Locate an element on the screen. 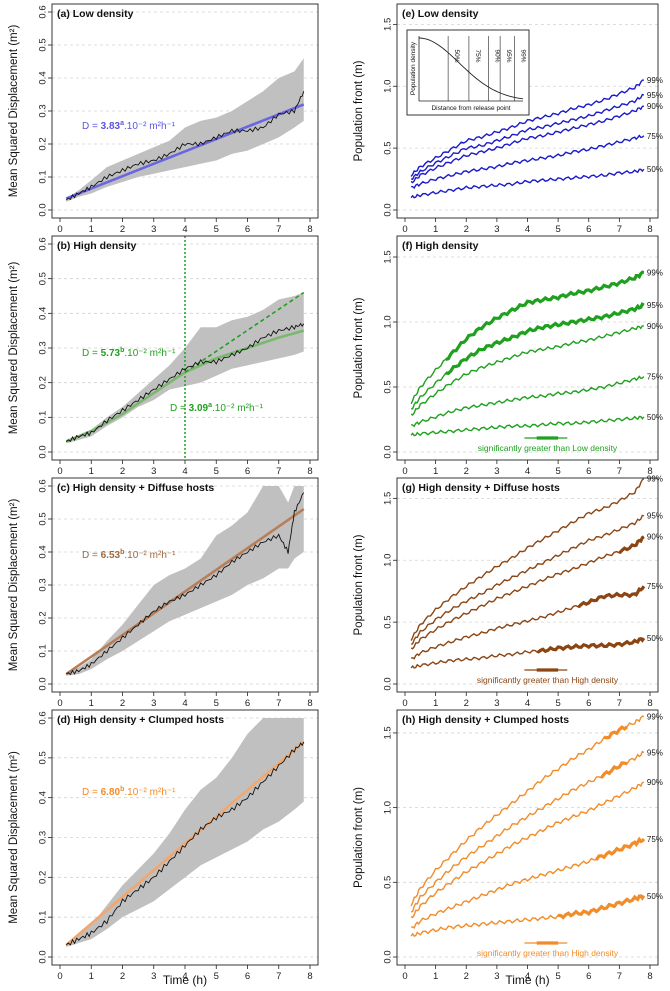 The height and width of the screenshot is (991, 670). y-tick-label: 0.3 is located at coordinates (43, 837).